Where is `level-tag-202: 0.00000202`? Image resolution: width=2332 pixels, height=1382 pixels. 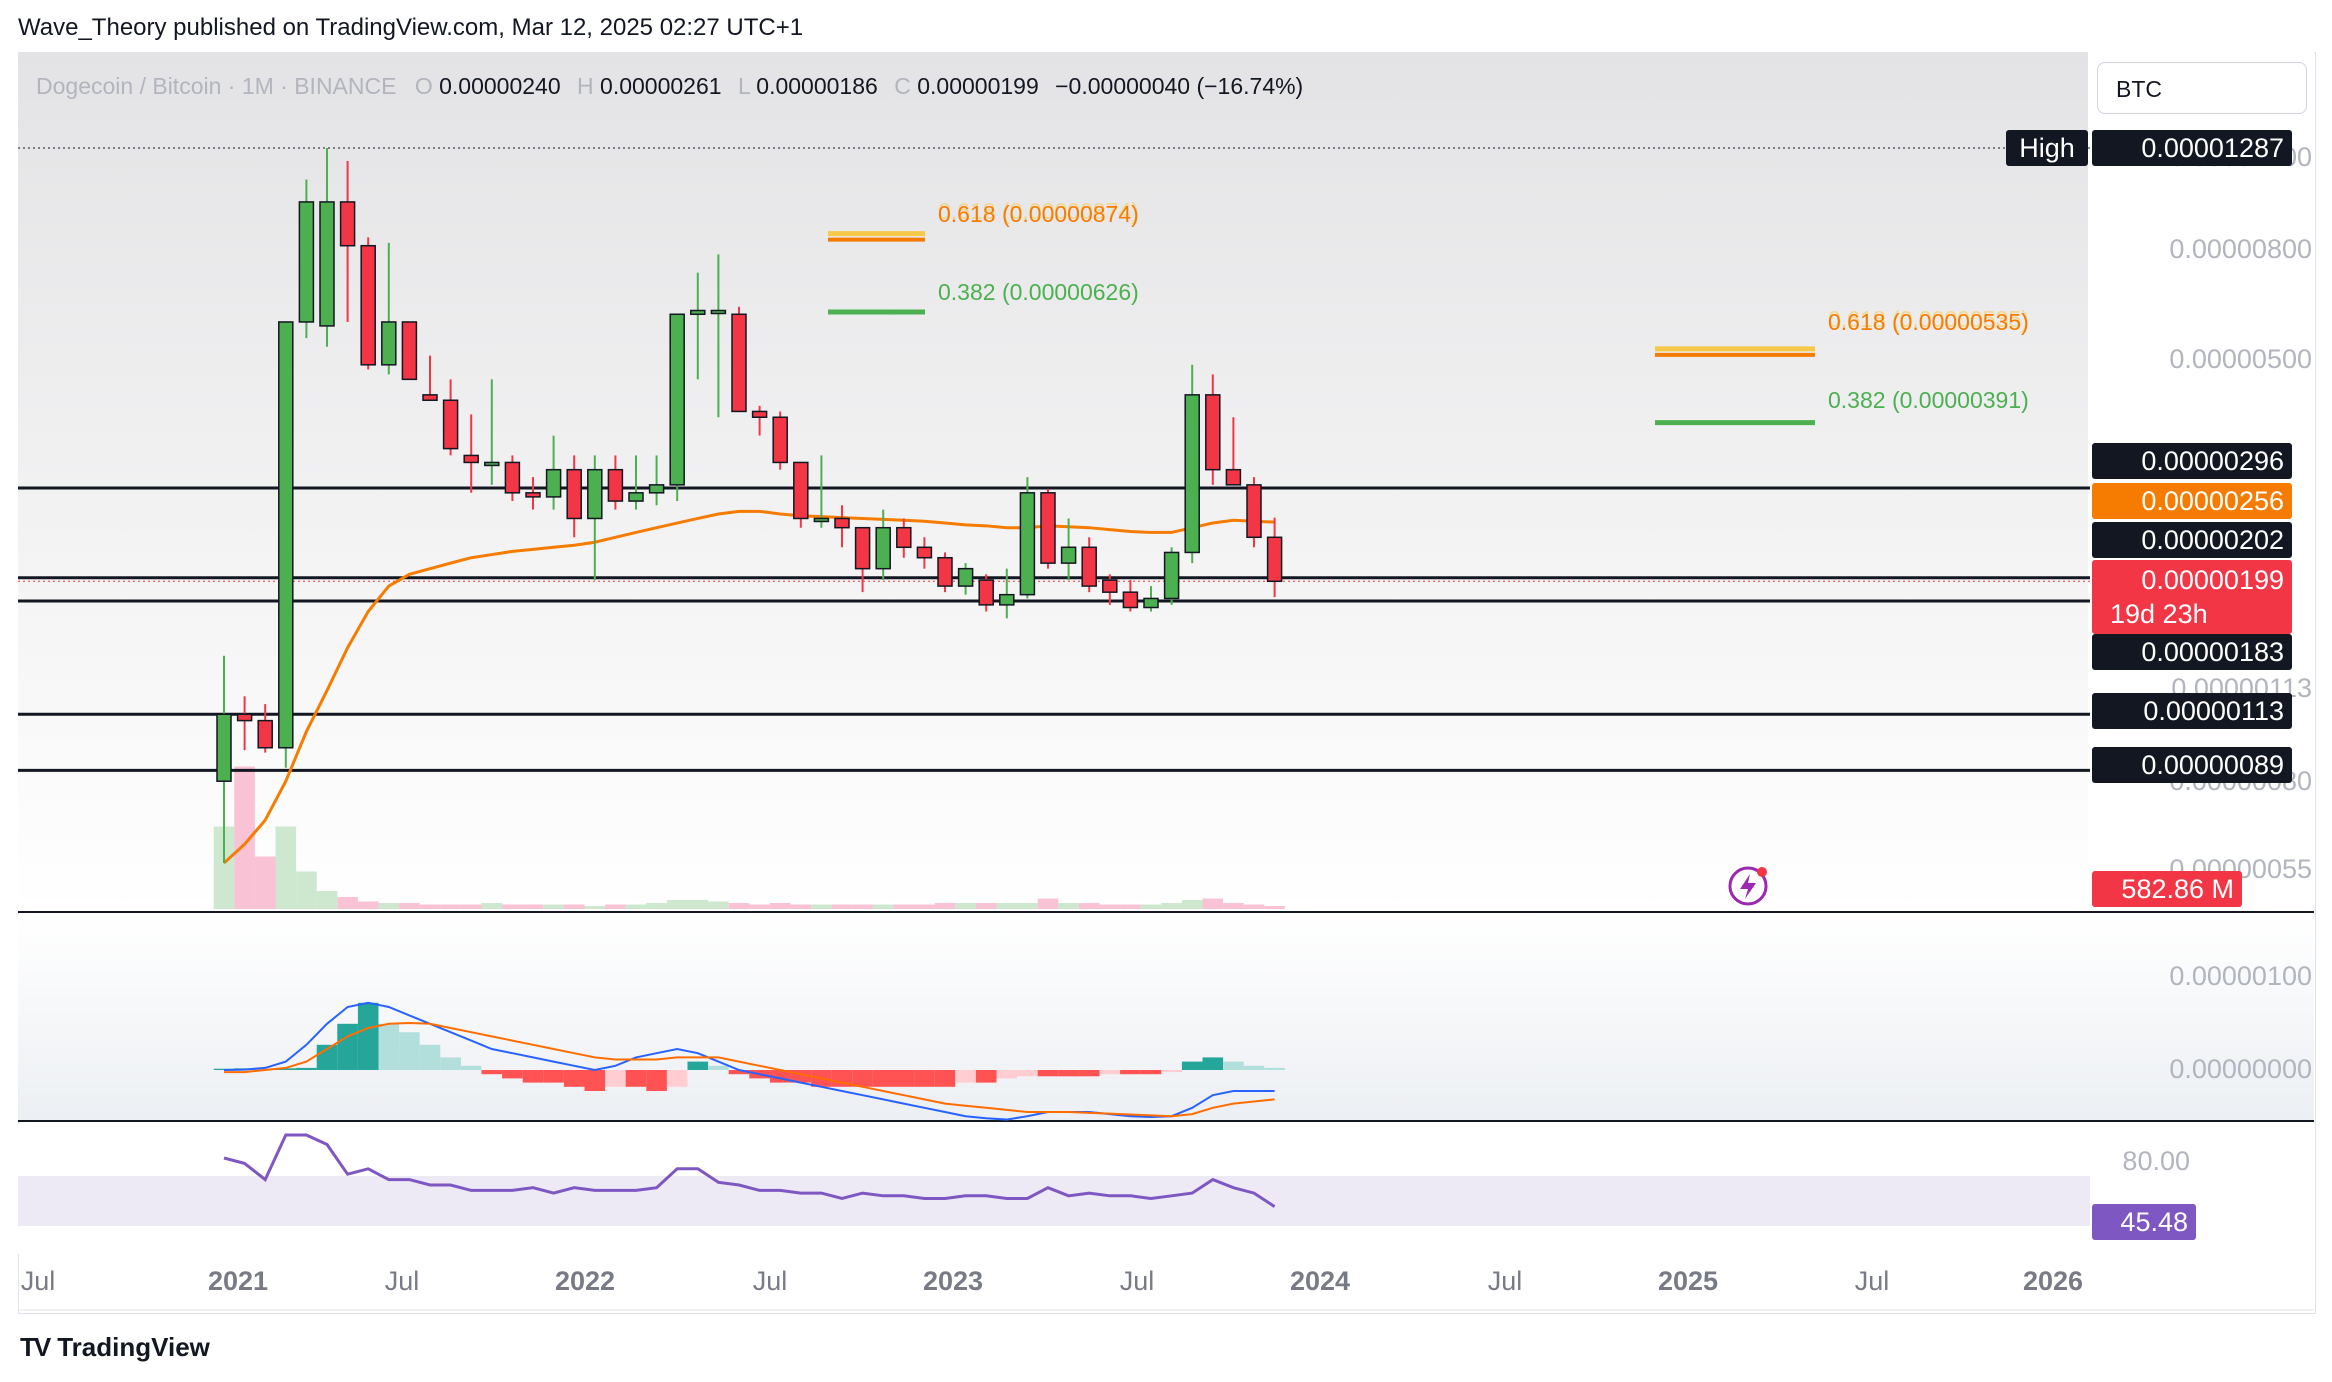 level-tag-202: 0.00000202 is located at coordinates (2212, 540).